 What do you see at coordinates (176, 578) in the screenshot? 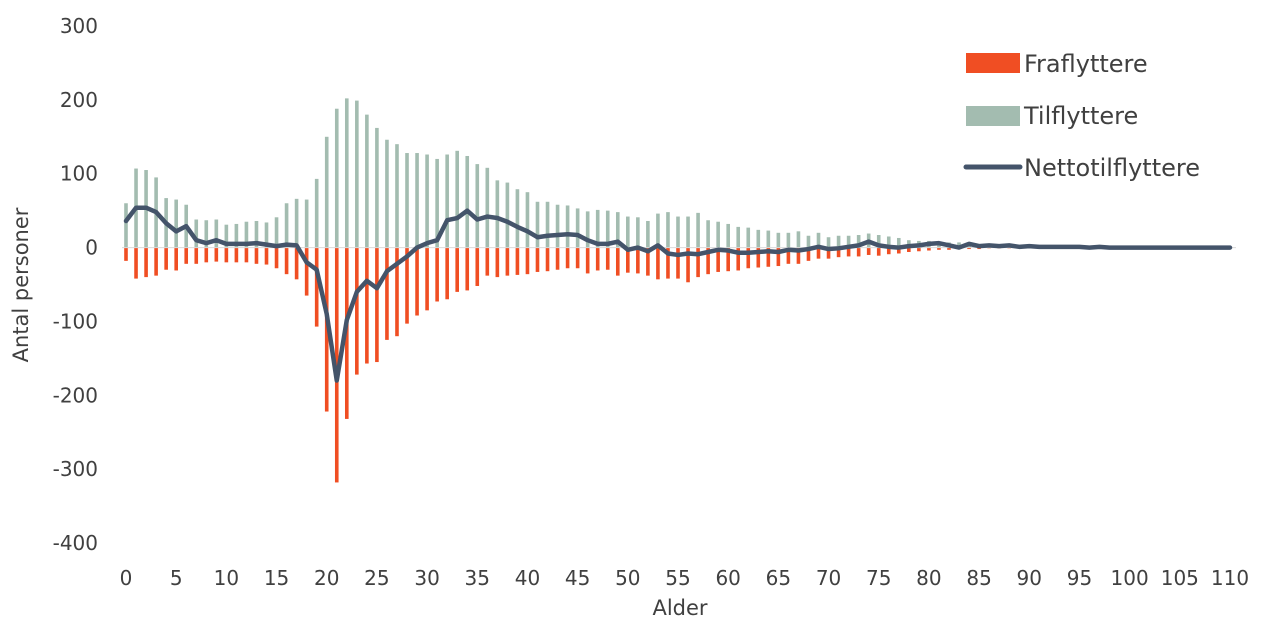
I see `x-tick-label: 5` at bounding box center [176, 578].